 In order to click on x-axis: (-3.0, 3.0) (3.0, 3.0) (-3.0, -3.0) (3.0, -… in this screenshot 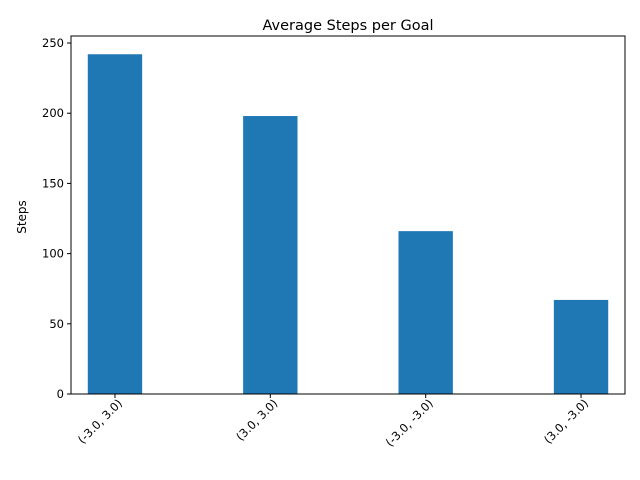, I will do `click(333, 421)`.